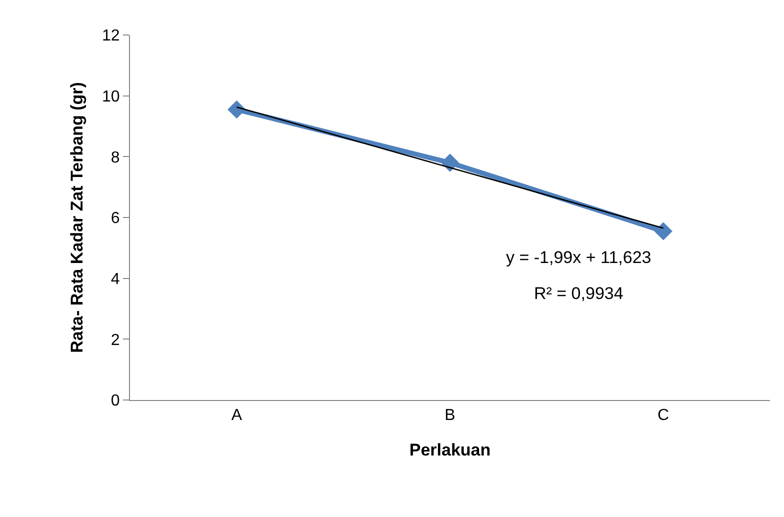  What do you see at coordinates (236, 415) in the screenshot?
I see `x-tick-label: A` at bounding box center [236, 415].